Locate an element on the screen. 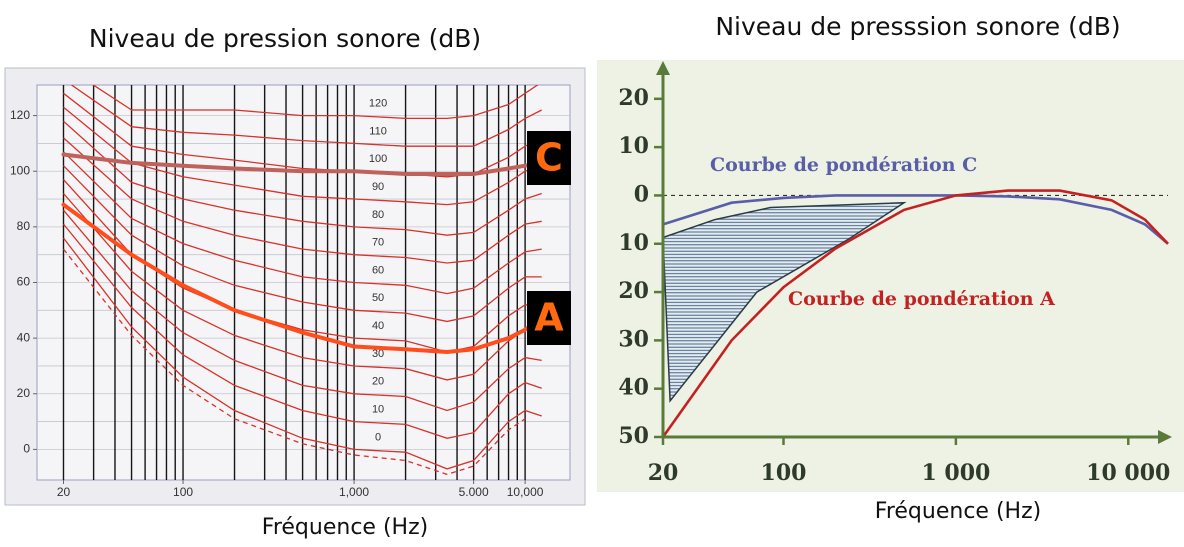 The image size is (1184, 547). contour-label: 60 is located at coordinates (378, 270).